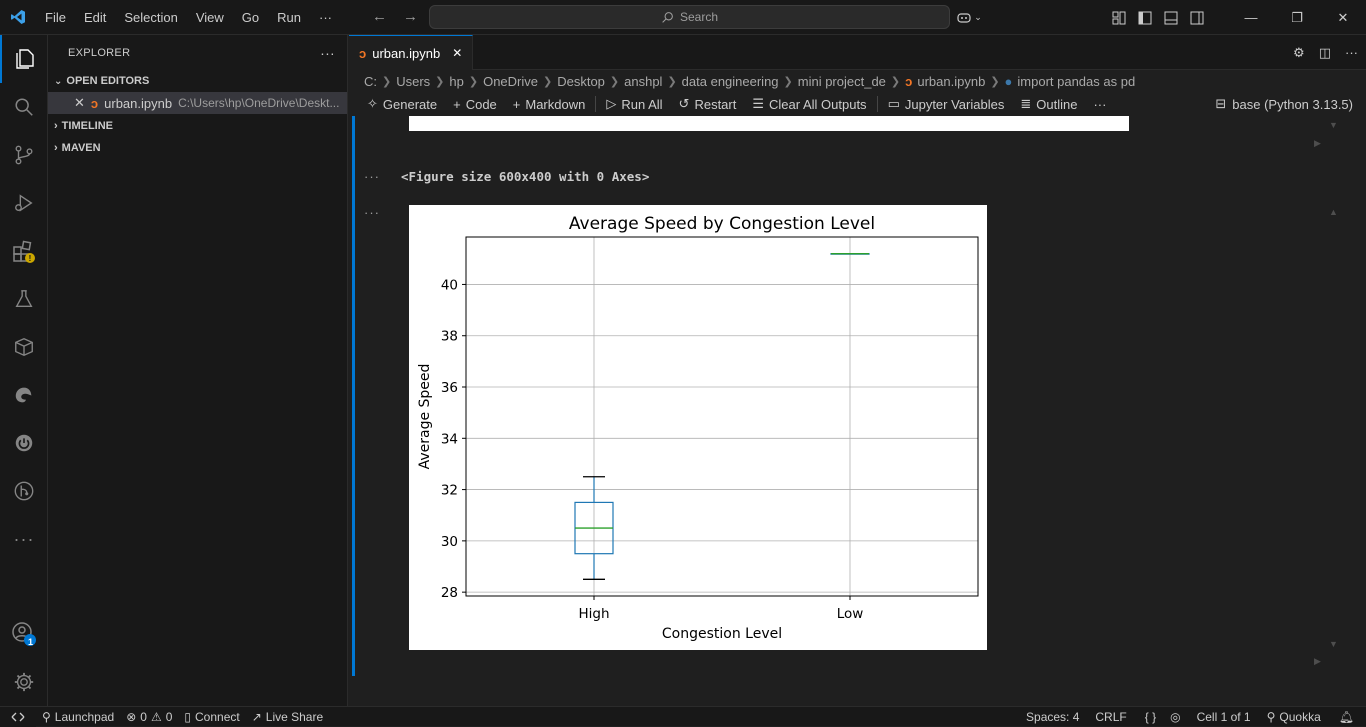 Image resolution: width=1366 pixels, height=727 pixels. Describe the element at coordinates (1299, 52) in the screenshot. I see `settings-gear-icon: ⚙` at that location.